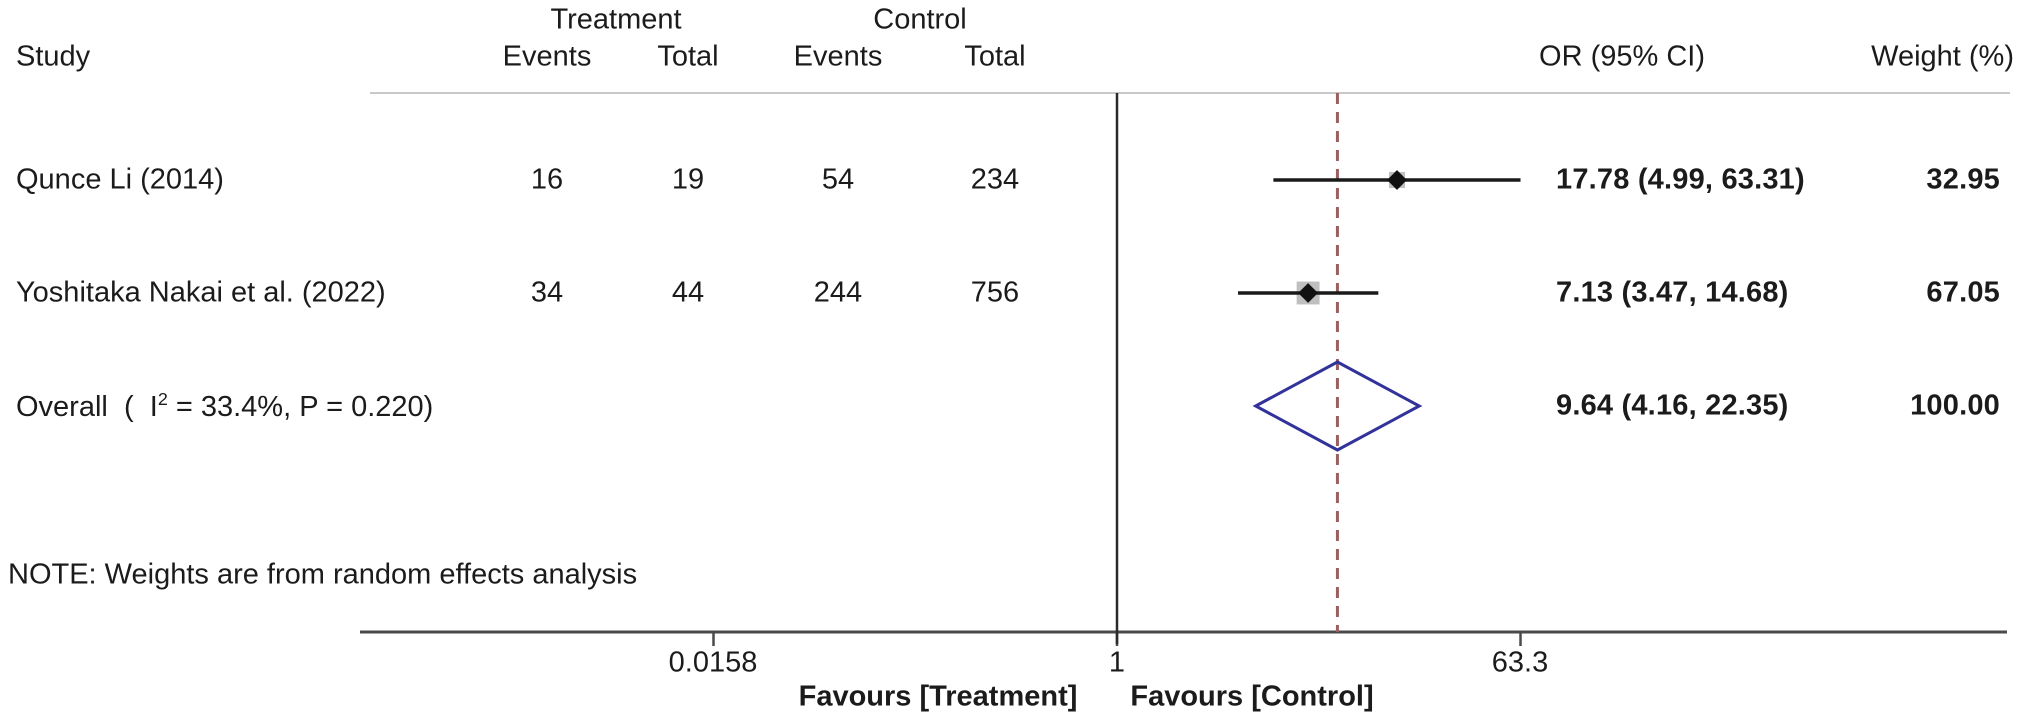 This screenshot has width=2032, height=726. What do you see at coordinates (120, 179) in the screenshot?
I see `study-label: Qunce Li (2014)` at bounding box center [120, 179].